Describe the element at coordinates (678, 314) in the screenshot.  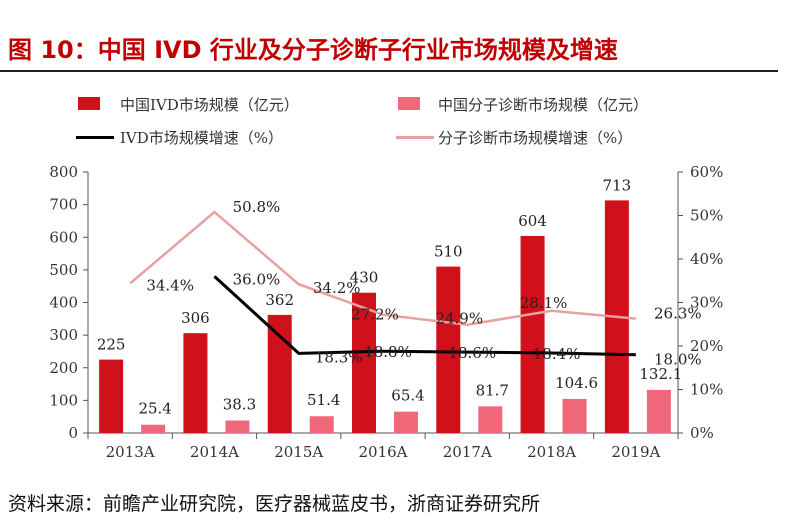
I see `data-label-md-growth: 26.3%` at that location.